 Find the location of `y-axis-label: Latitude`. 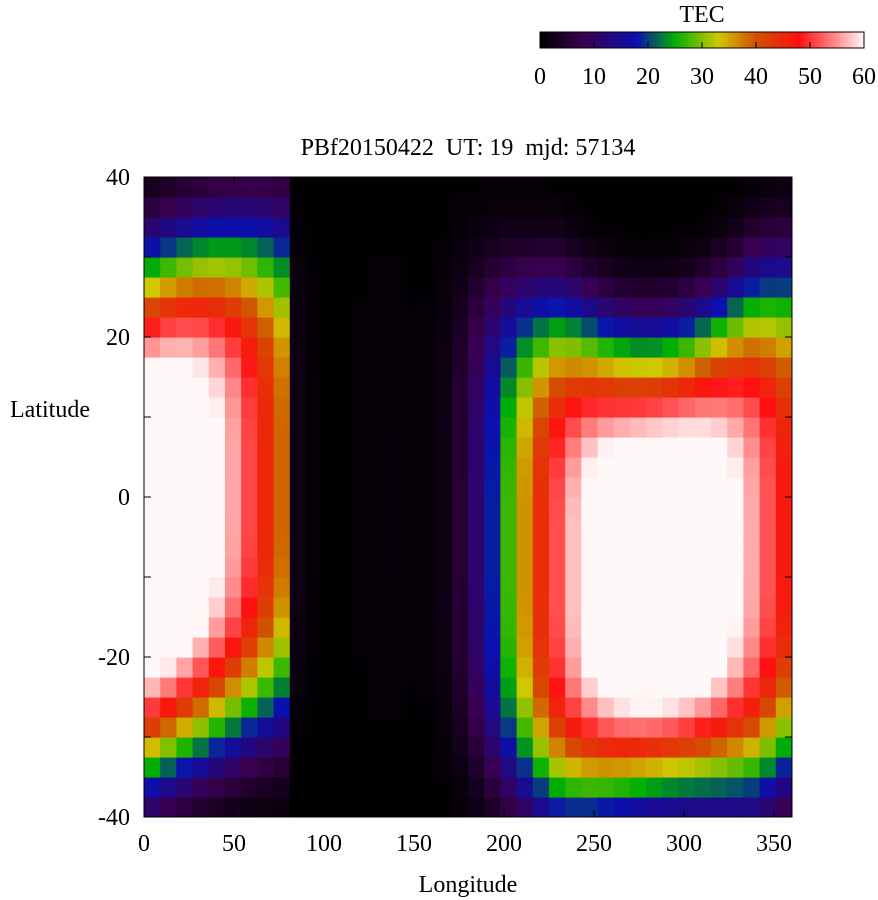

y-axis-label: Latitude is located at coordinates (50, 410).